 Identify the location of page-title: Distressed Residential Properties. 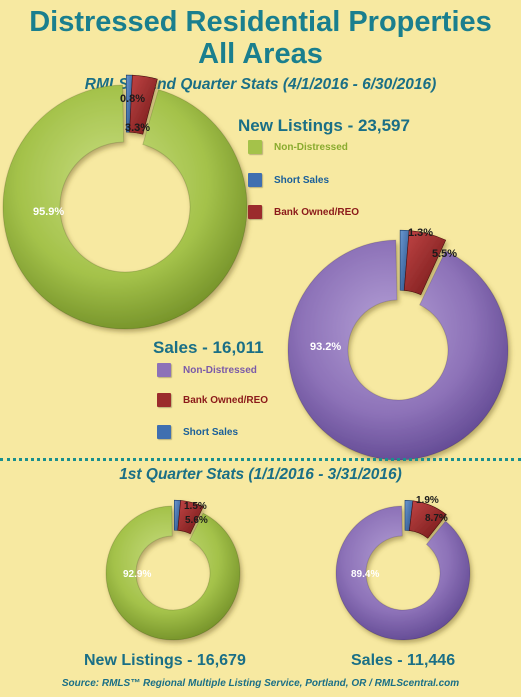
(260, 22).